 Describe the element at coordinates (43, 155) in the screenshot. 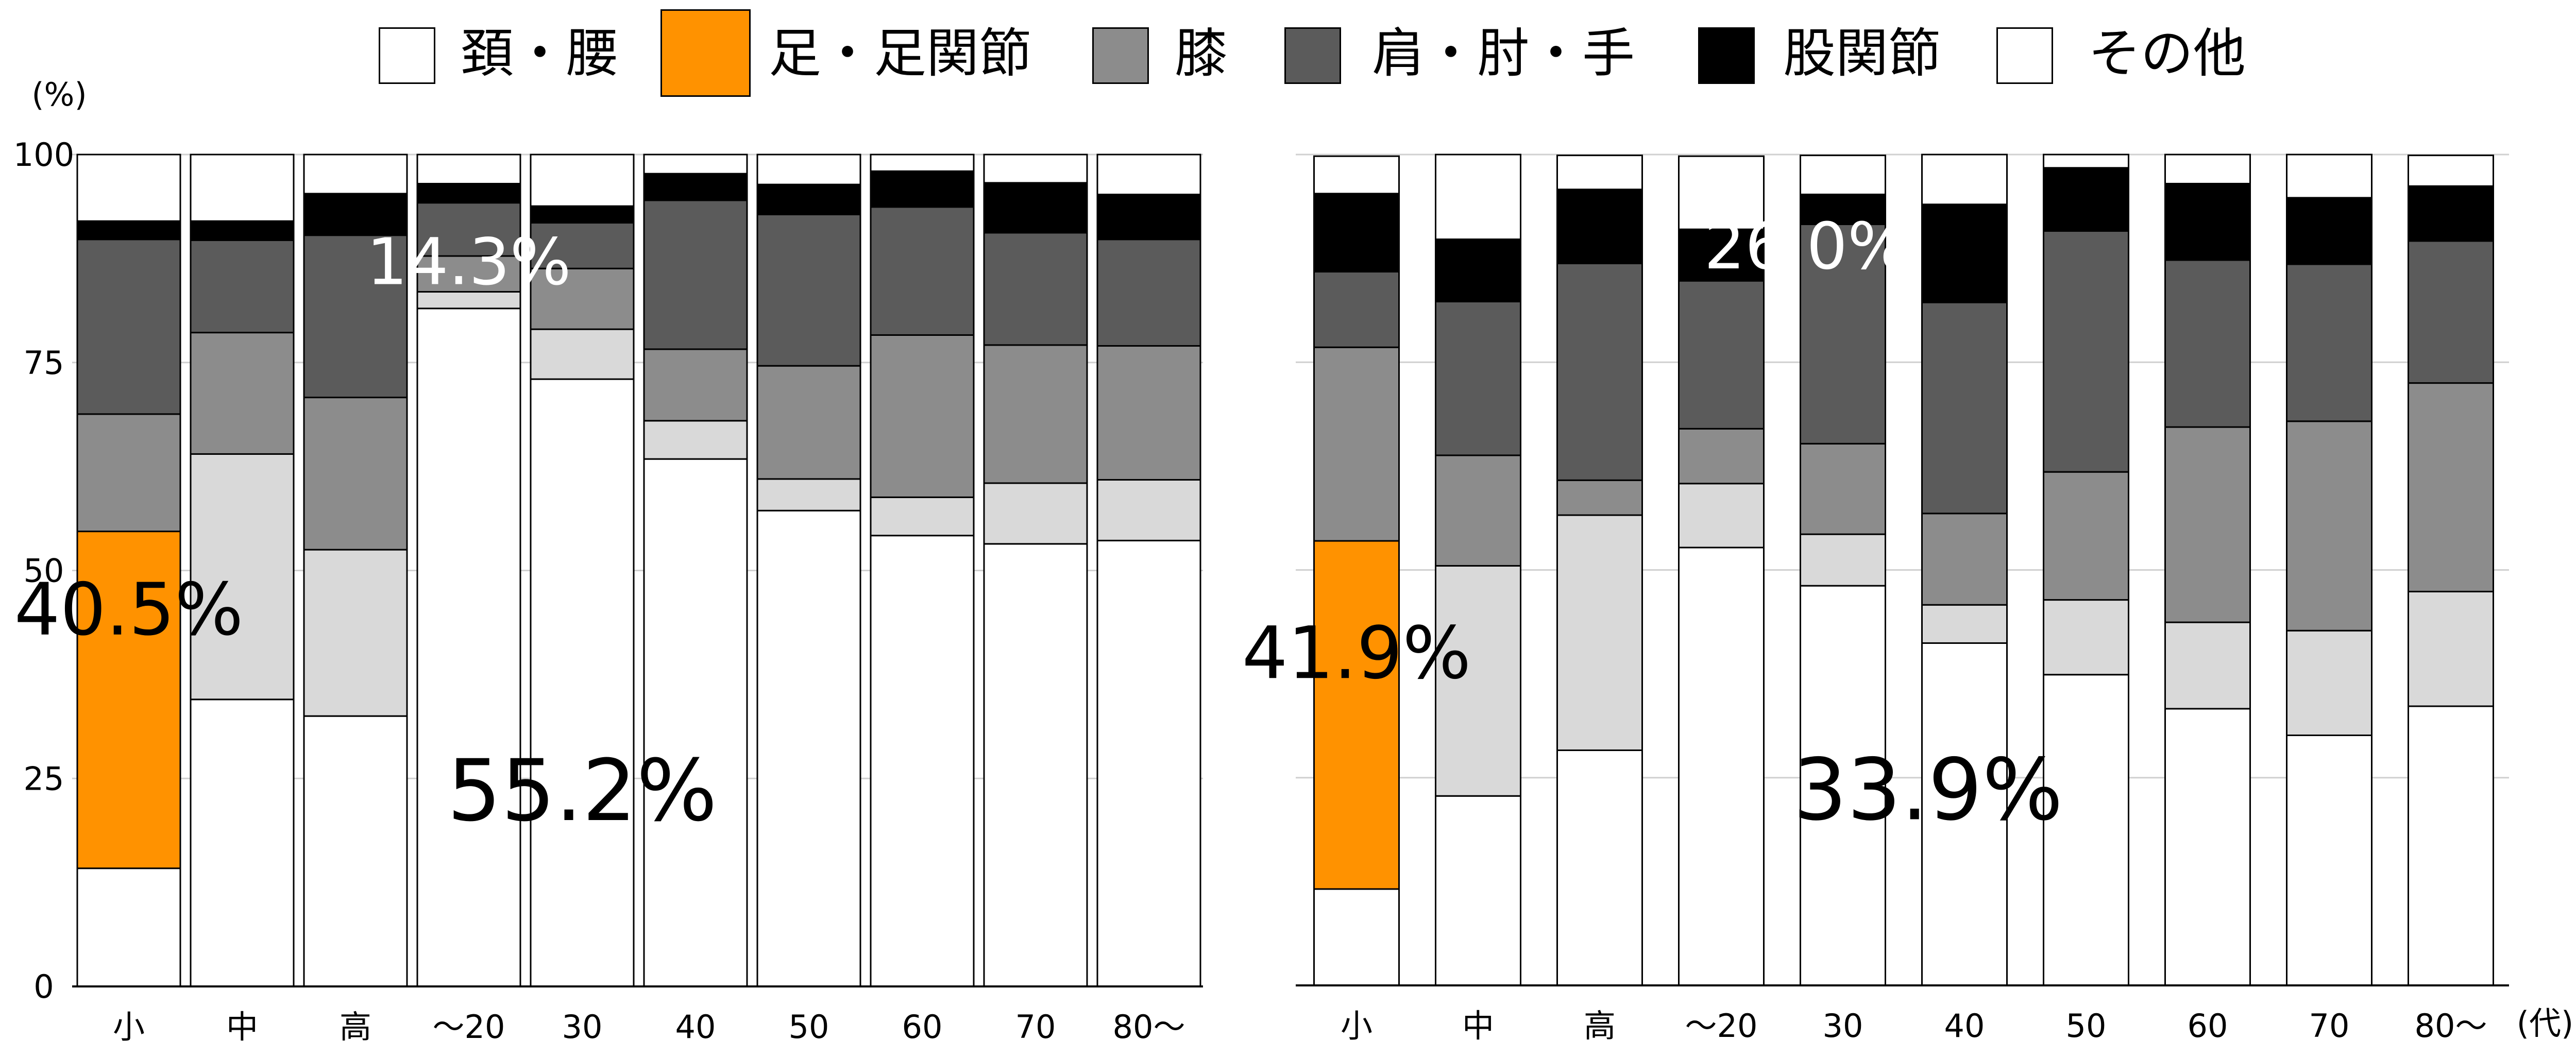

I see `y-tick-label-100: 100` at that location.